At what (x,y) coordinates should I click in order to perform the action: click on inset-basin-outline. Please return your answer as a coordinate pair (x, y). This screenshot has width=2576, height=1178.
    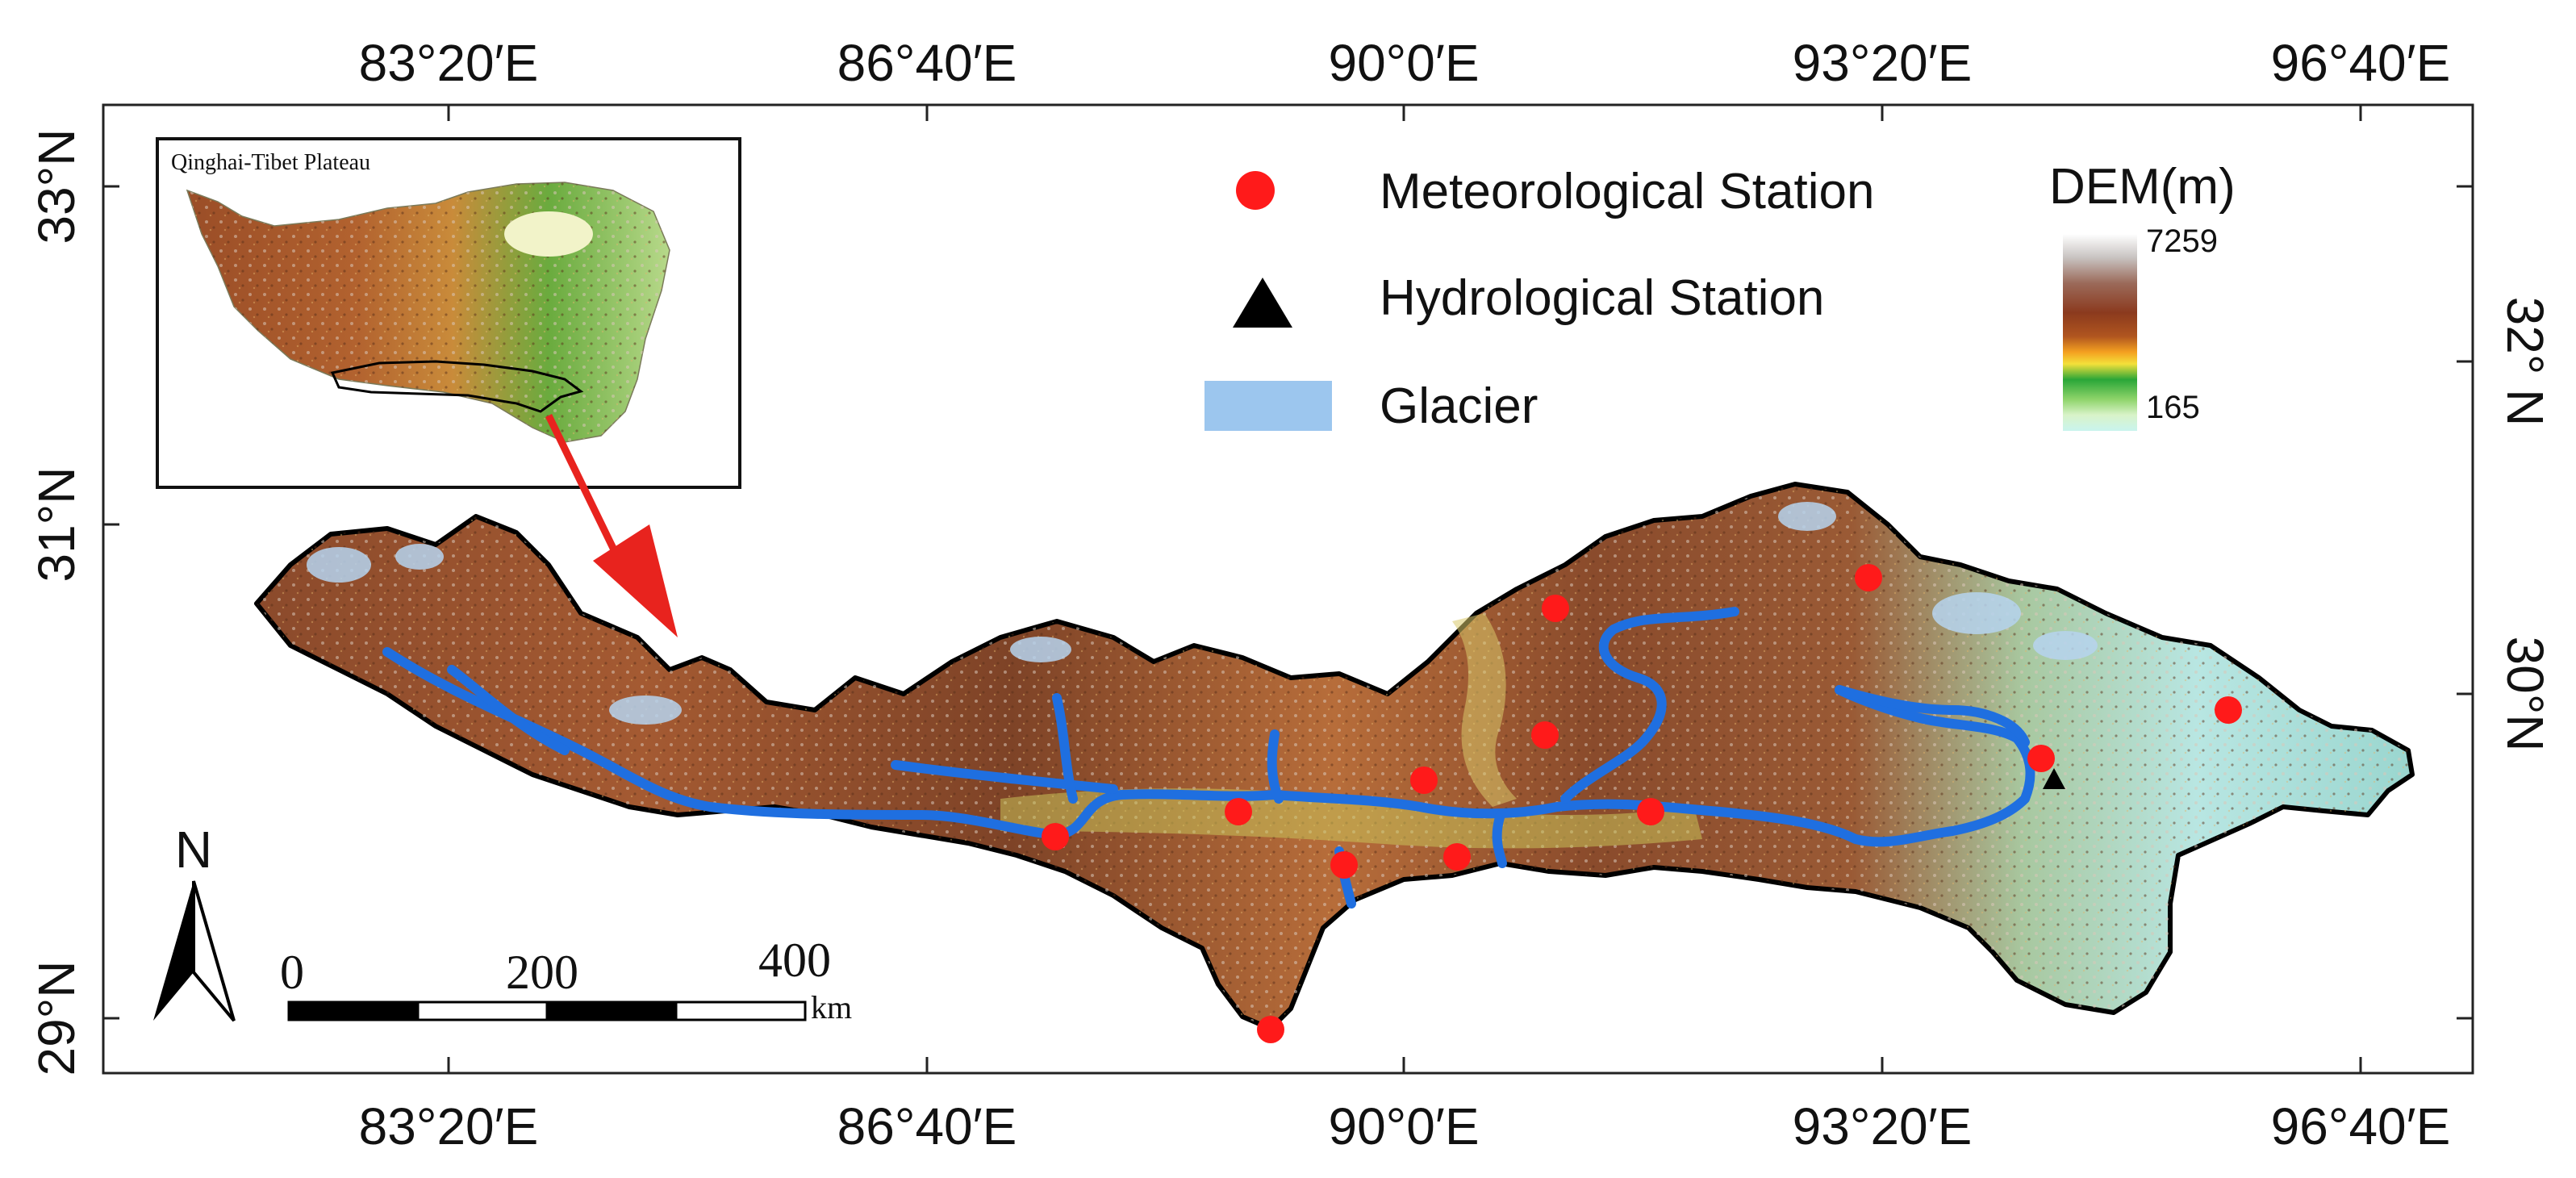
    Looking at the image, I should click on (457, 386).